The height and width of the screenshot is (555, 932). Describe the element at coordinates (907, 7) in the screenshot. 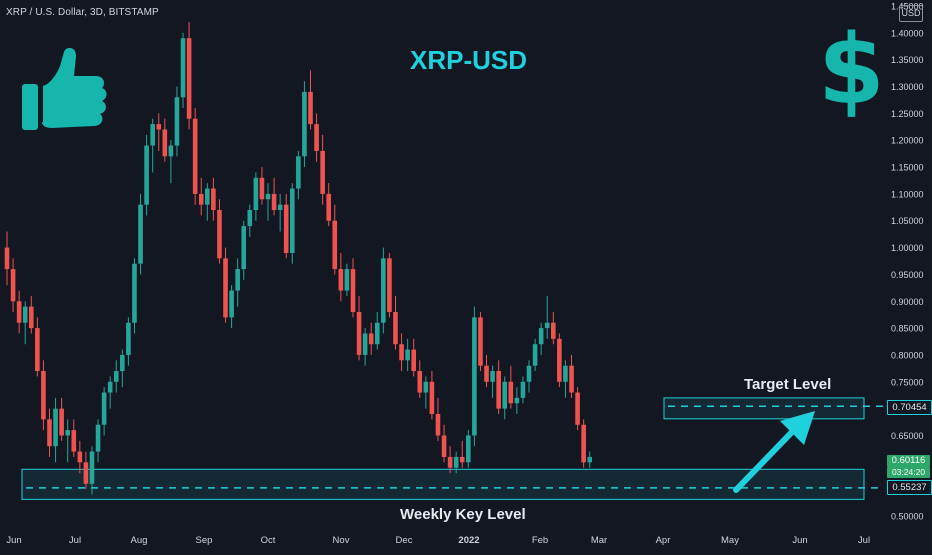

I see `y-tick-label: 1.45000` at that location.